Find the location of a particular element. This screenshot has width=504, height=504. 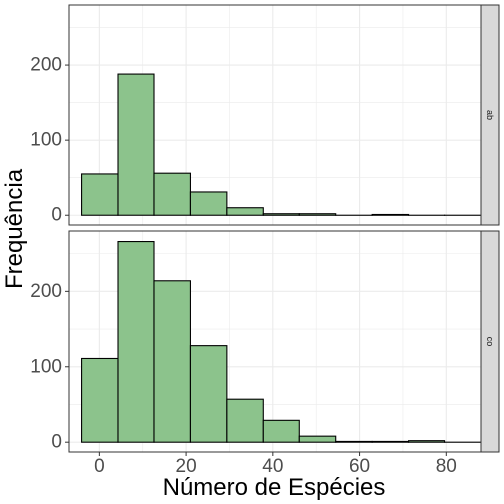

facet-strip-label: ab is located at coordinates (490, 115).